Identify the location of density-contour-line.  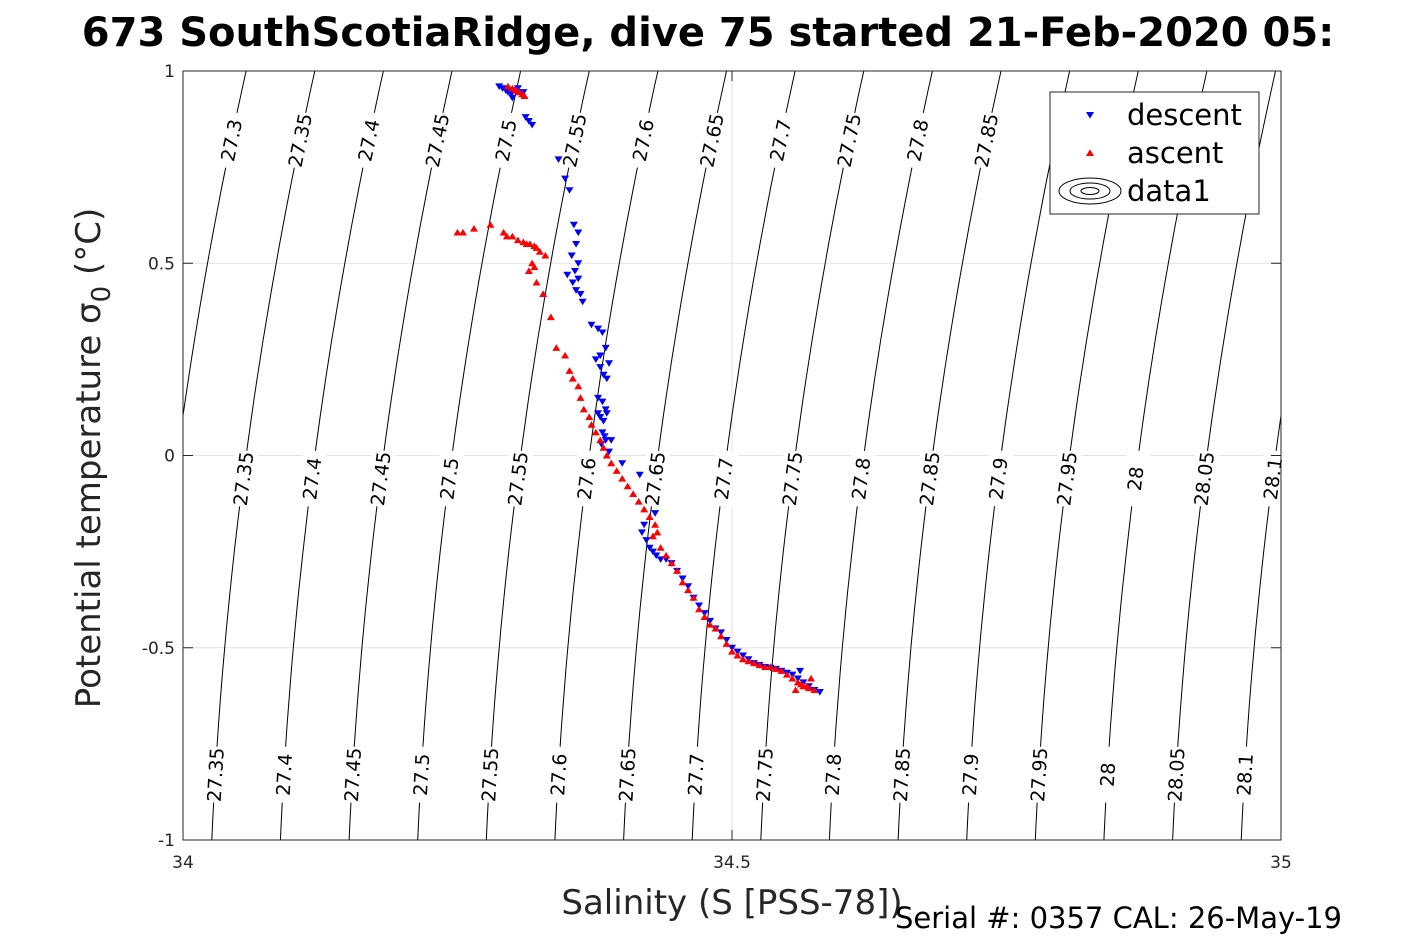
(215, 245).